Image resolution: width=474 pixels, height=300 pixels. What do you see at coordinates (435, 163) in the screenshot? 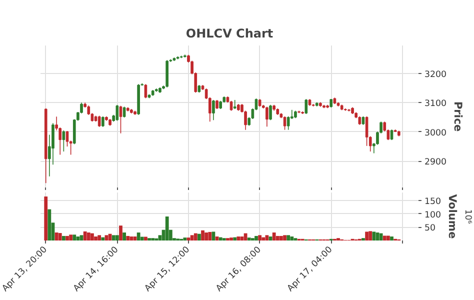
I see `y-tick-label: 2900` at bounding box center [435, 163].